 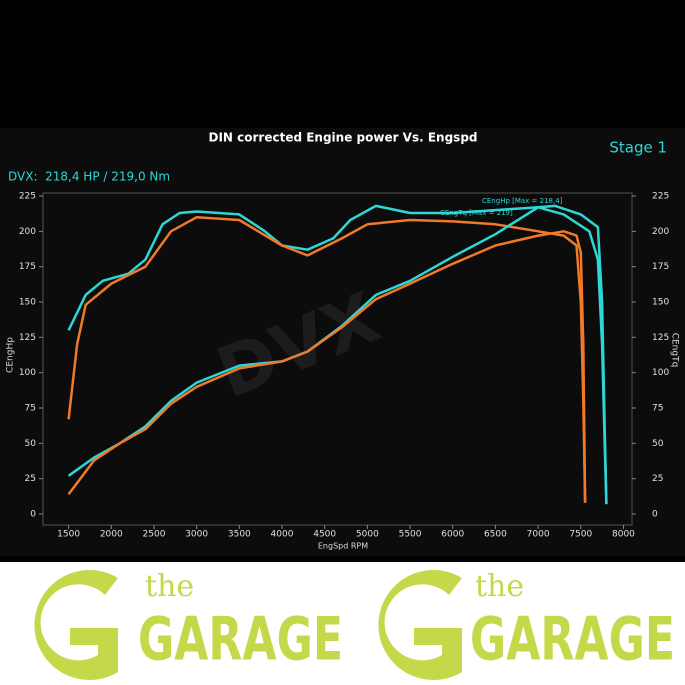 What do you see at coordinates (342, 138) in the screenshot?
I see `chart-title: DIN corrected Engine power Vs. Engspd` at bounding box center [342, 138].